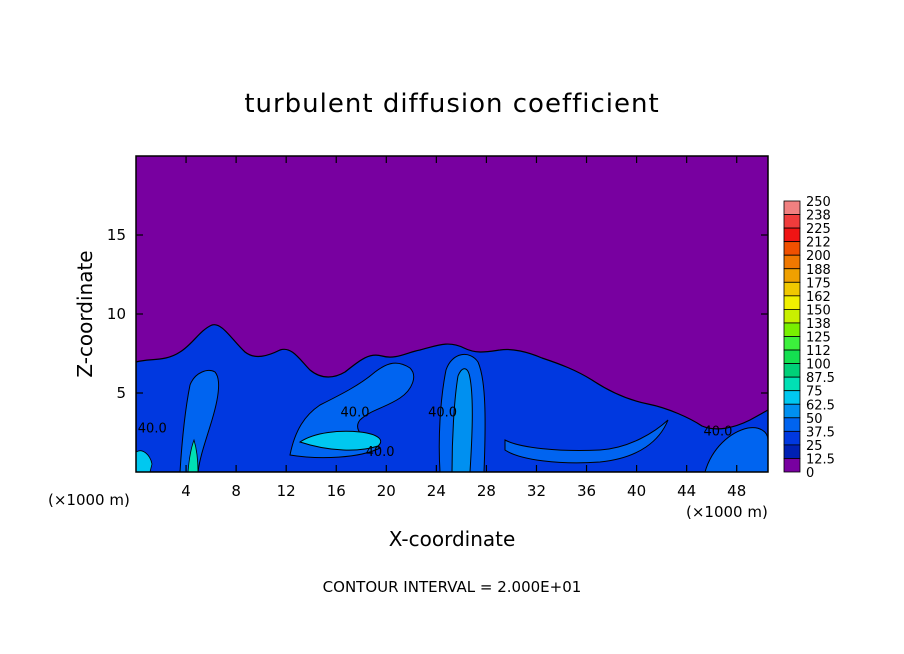 This screenshot has height=654, width=904. I want to click on colorbar-label: 162, so click(818, 297).